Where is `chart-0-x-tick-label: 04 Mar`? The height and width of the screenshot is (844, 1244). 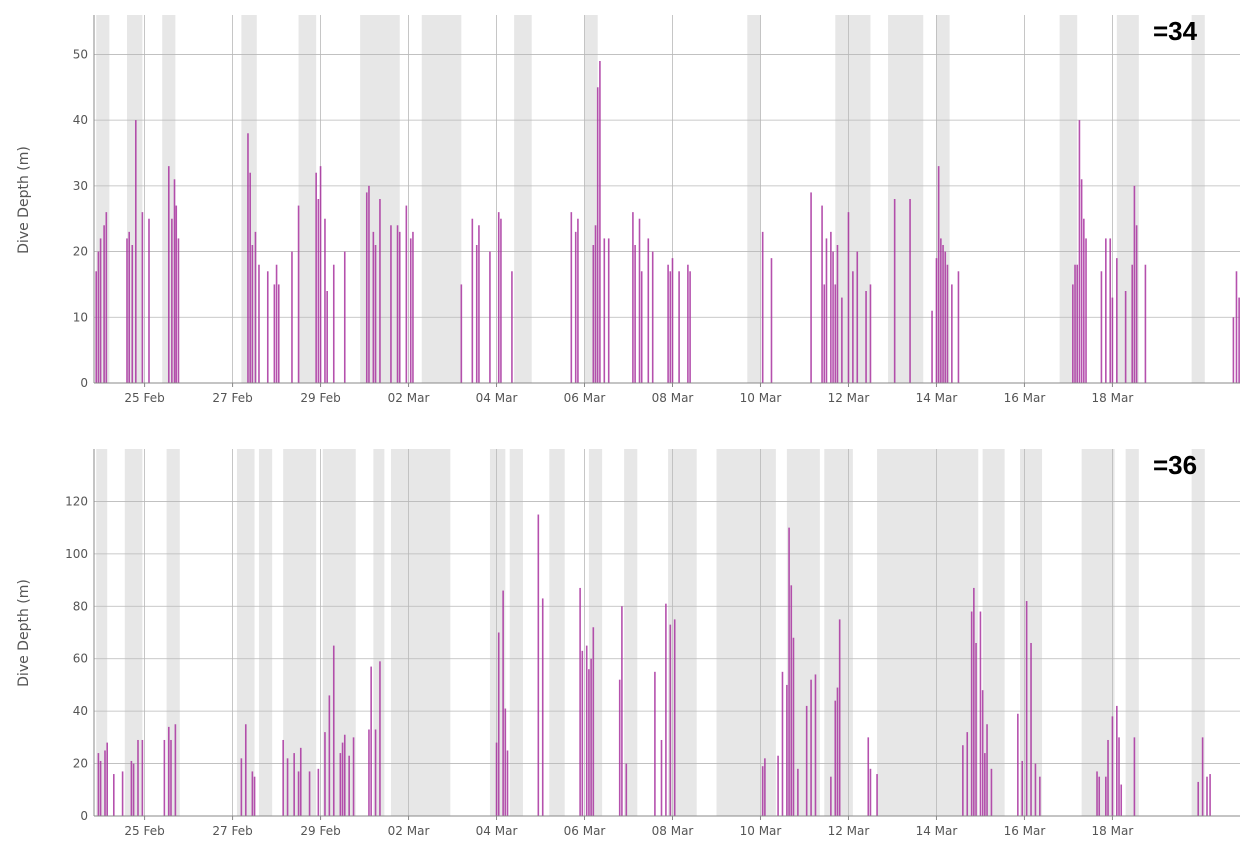 chart-0-x-tick-label: 04 Mar is located at coordinates (497, 398).